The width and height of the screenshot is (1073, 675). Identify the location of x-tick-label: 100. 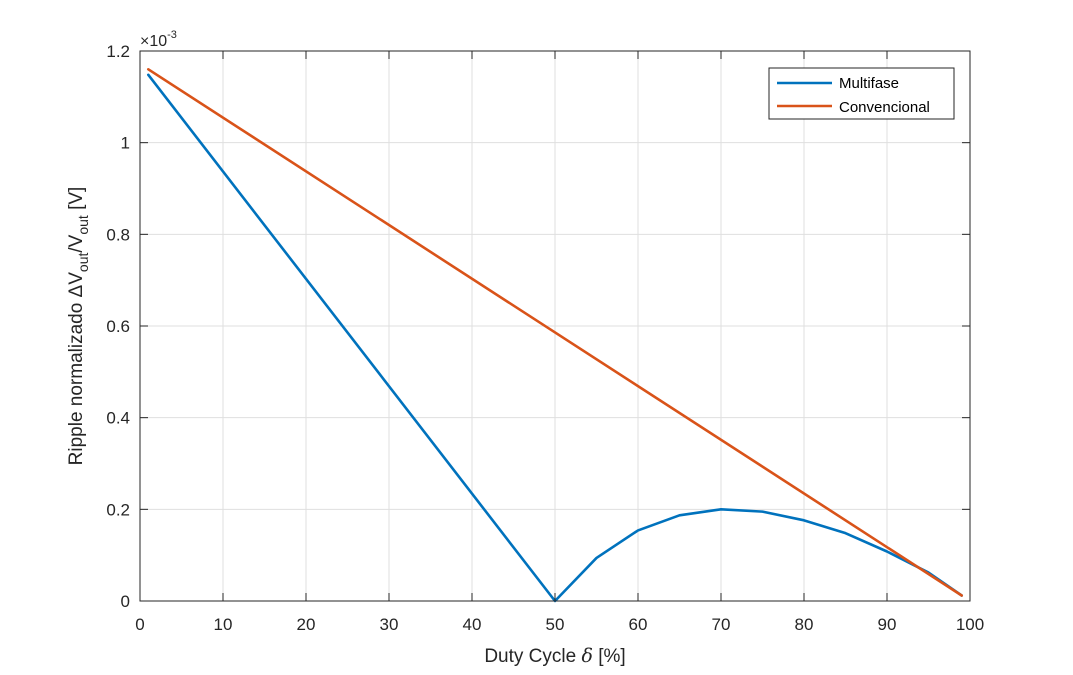
(970, 624).